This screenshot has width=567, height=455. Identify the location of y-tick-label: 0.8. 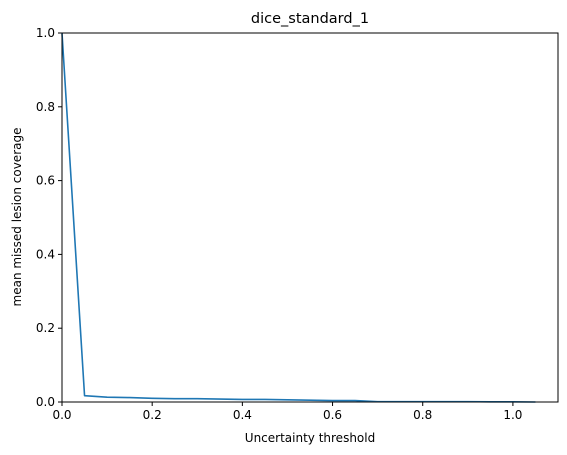
(45, 107).